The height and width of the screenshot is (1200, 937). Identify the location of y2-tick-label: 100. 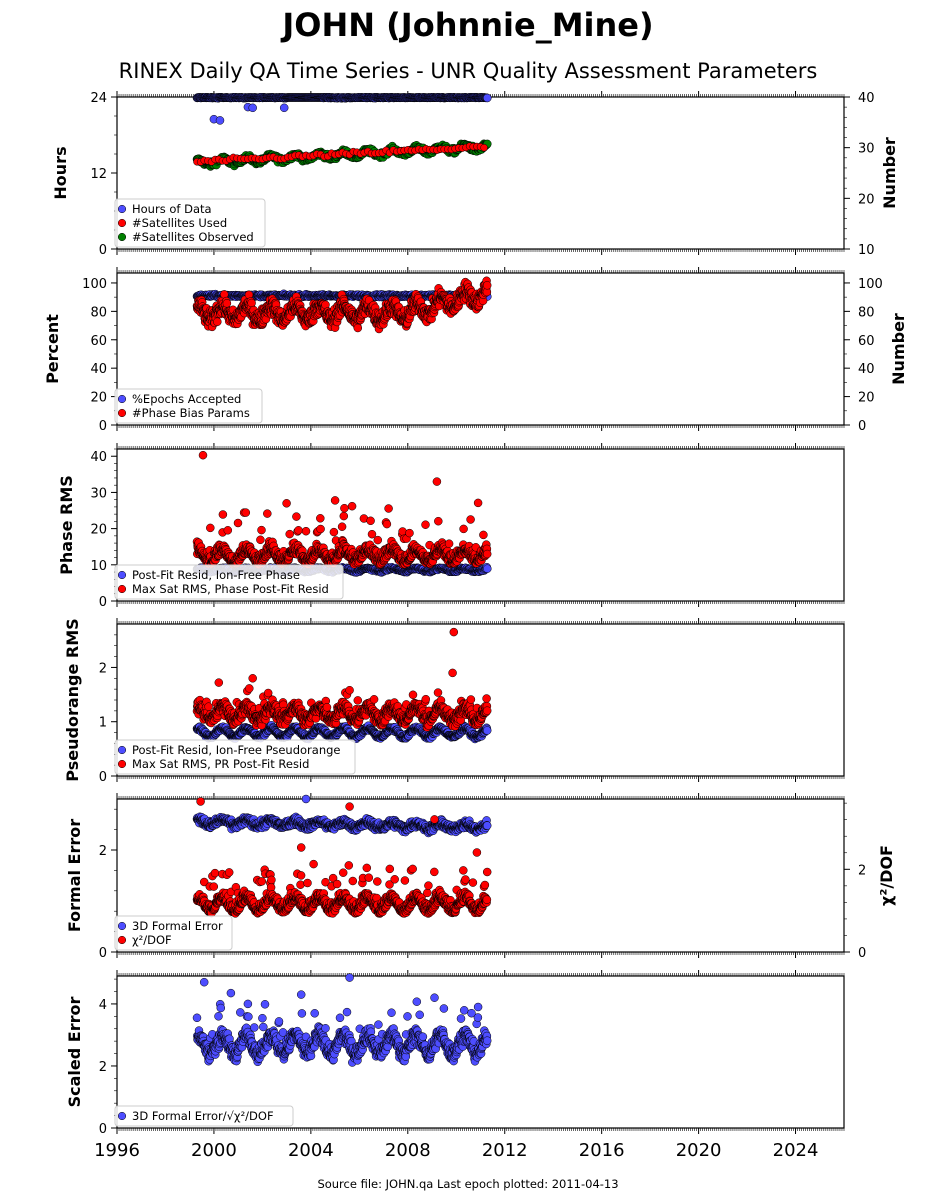
(870, 284).